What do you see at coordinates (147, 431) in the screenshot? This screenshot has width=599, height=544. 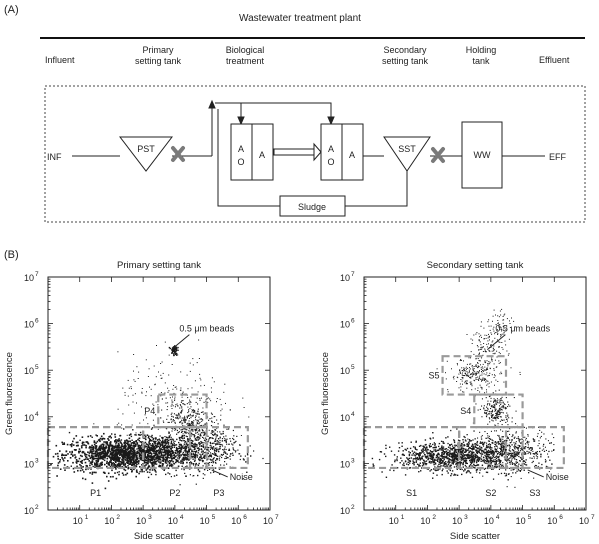 I see `gates` at bounding box center [147, 431].